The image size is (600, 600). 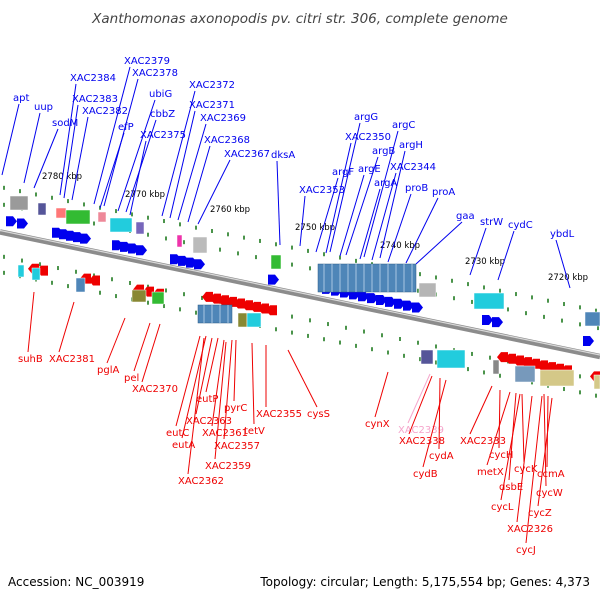 I want to click on pink-gene-block, so click(x=61, y=213).